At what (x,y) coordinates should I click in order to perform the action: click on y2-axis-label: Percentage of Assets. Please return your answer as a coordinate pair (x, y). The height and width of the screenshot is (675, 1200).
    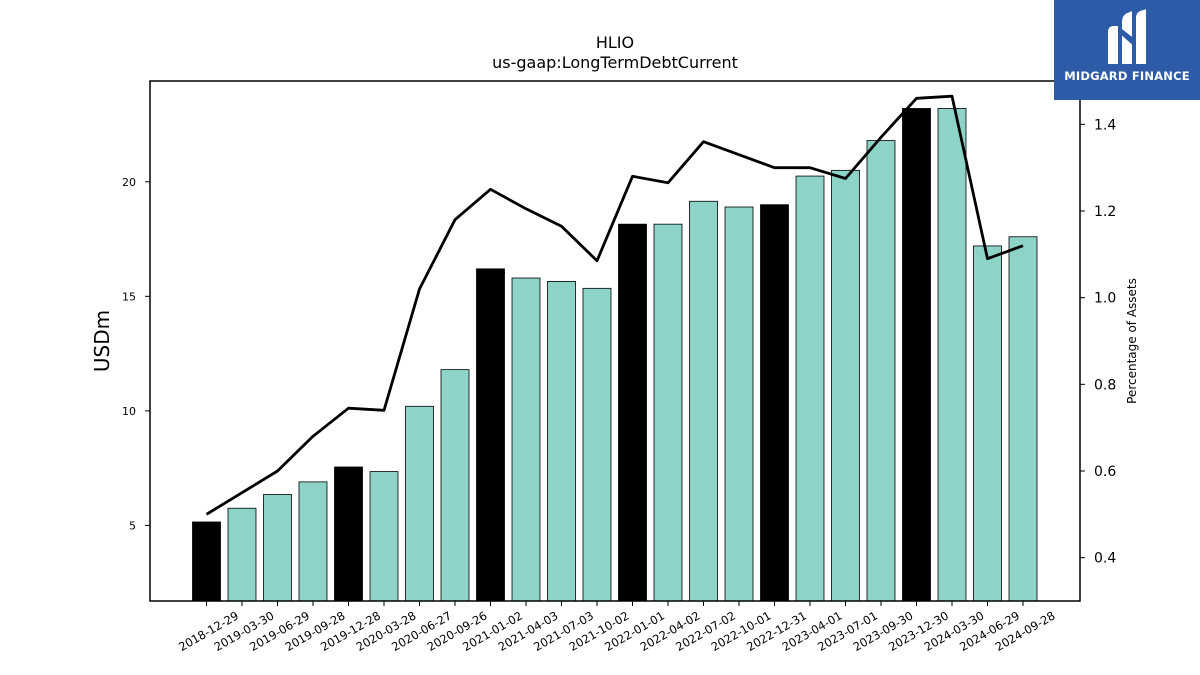
    Looking at the image, I should click on (1132, 341).